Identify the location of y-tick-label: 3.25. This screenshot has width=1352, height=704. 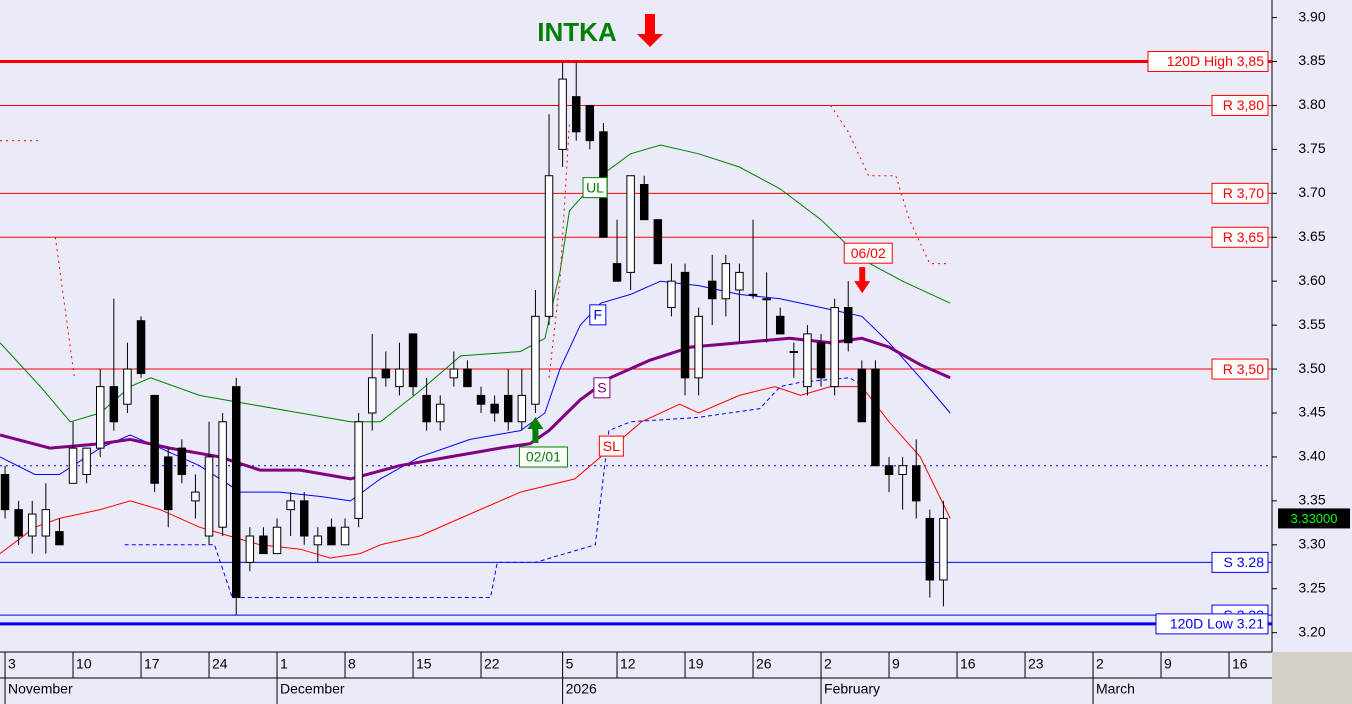
(1311, 587).